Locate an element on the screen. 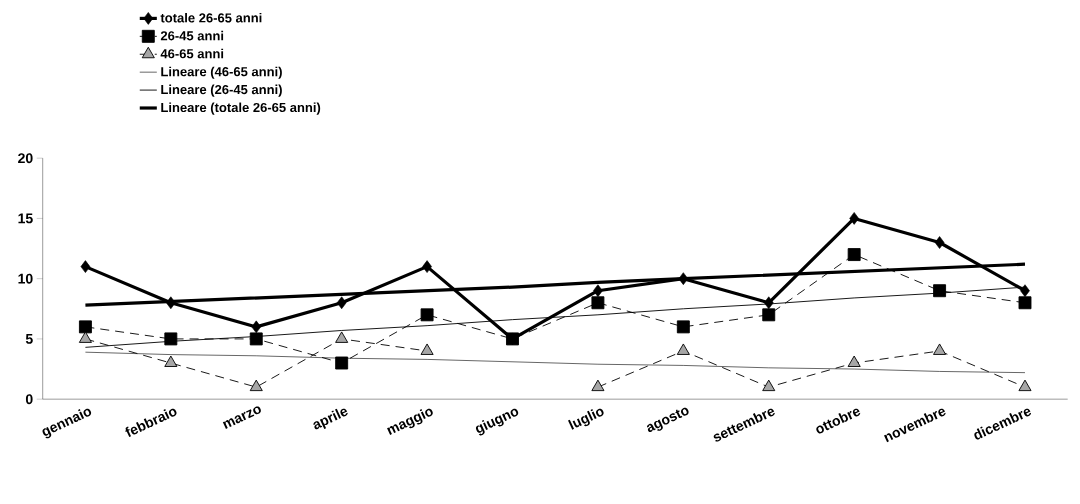 This screenshot has width=1080, height=504. legend-label: totale 26-65 anni is located at coordinates (211, 17).